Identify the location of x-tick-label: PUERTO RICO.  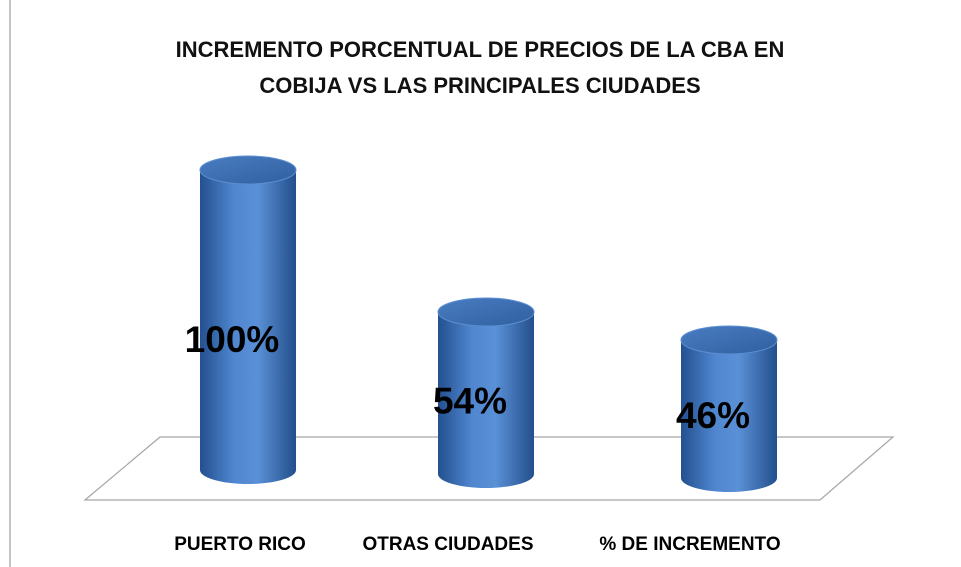
(240, 544).